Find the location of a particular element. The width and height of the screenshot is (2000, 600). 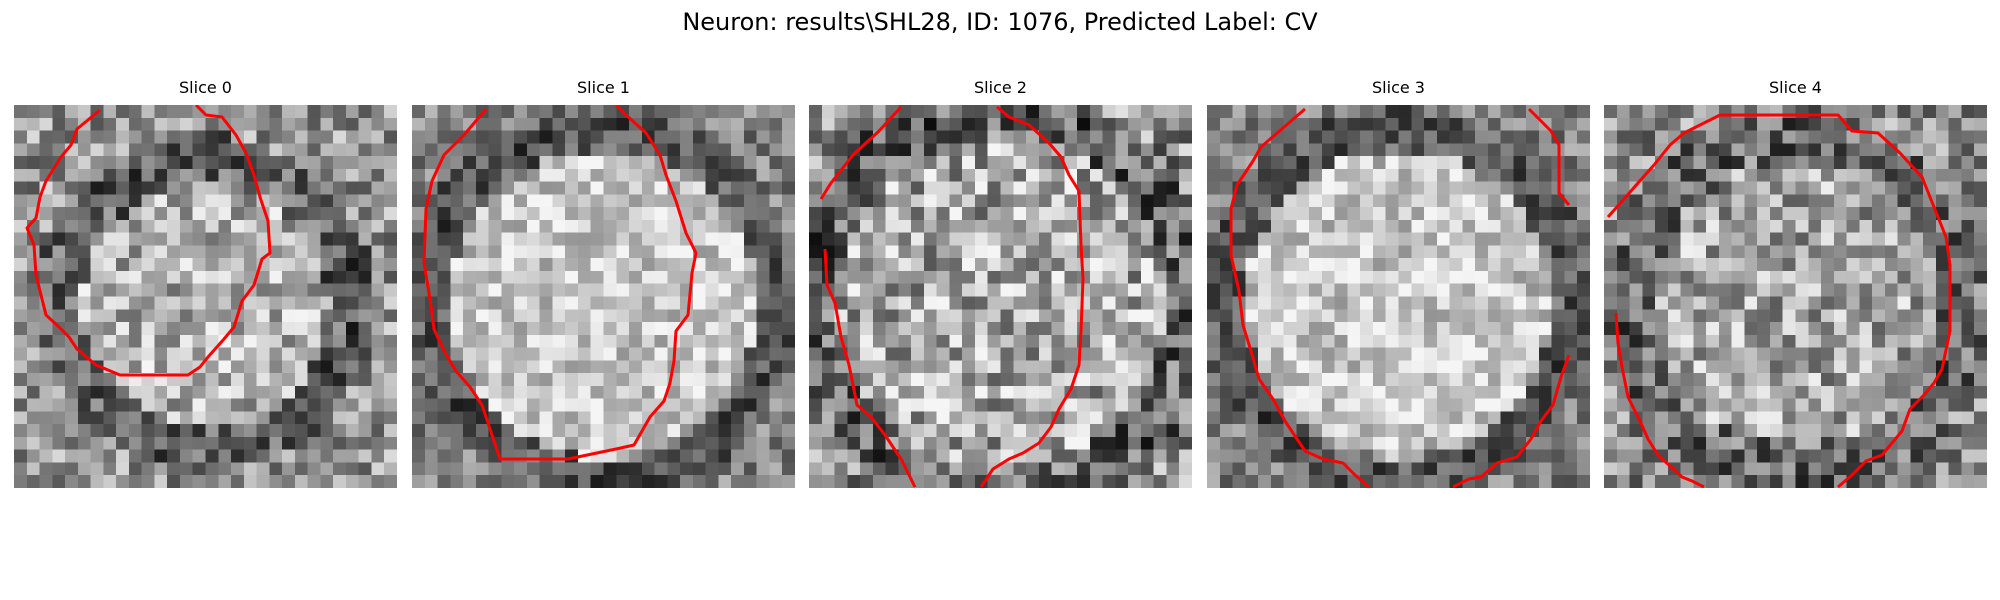

slice-3-title: Slice 3 is located at coordinates (1398, 88).